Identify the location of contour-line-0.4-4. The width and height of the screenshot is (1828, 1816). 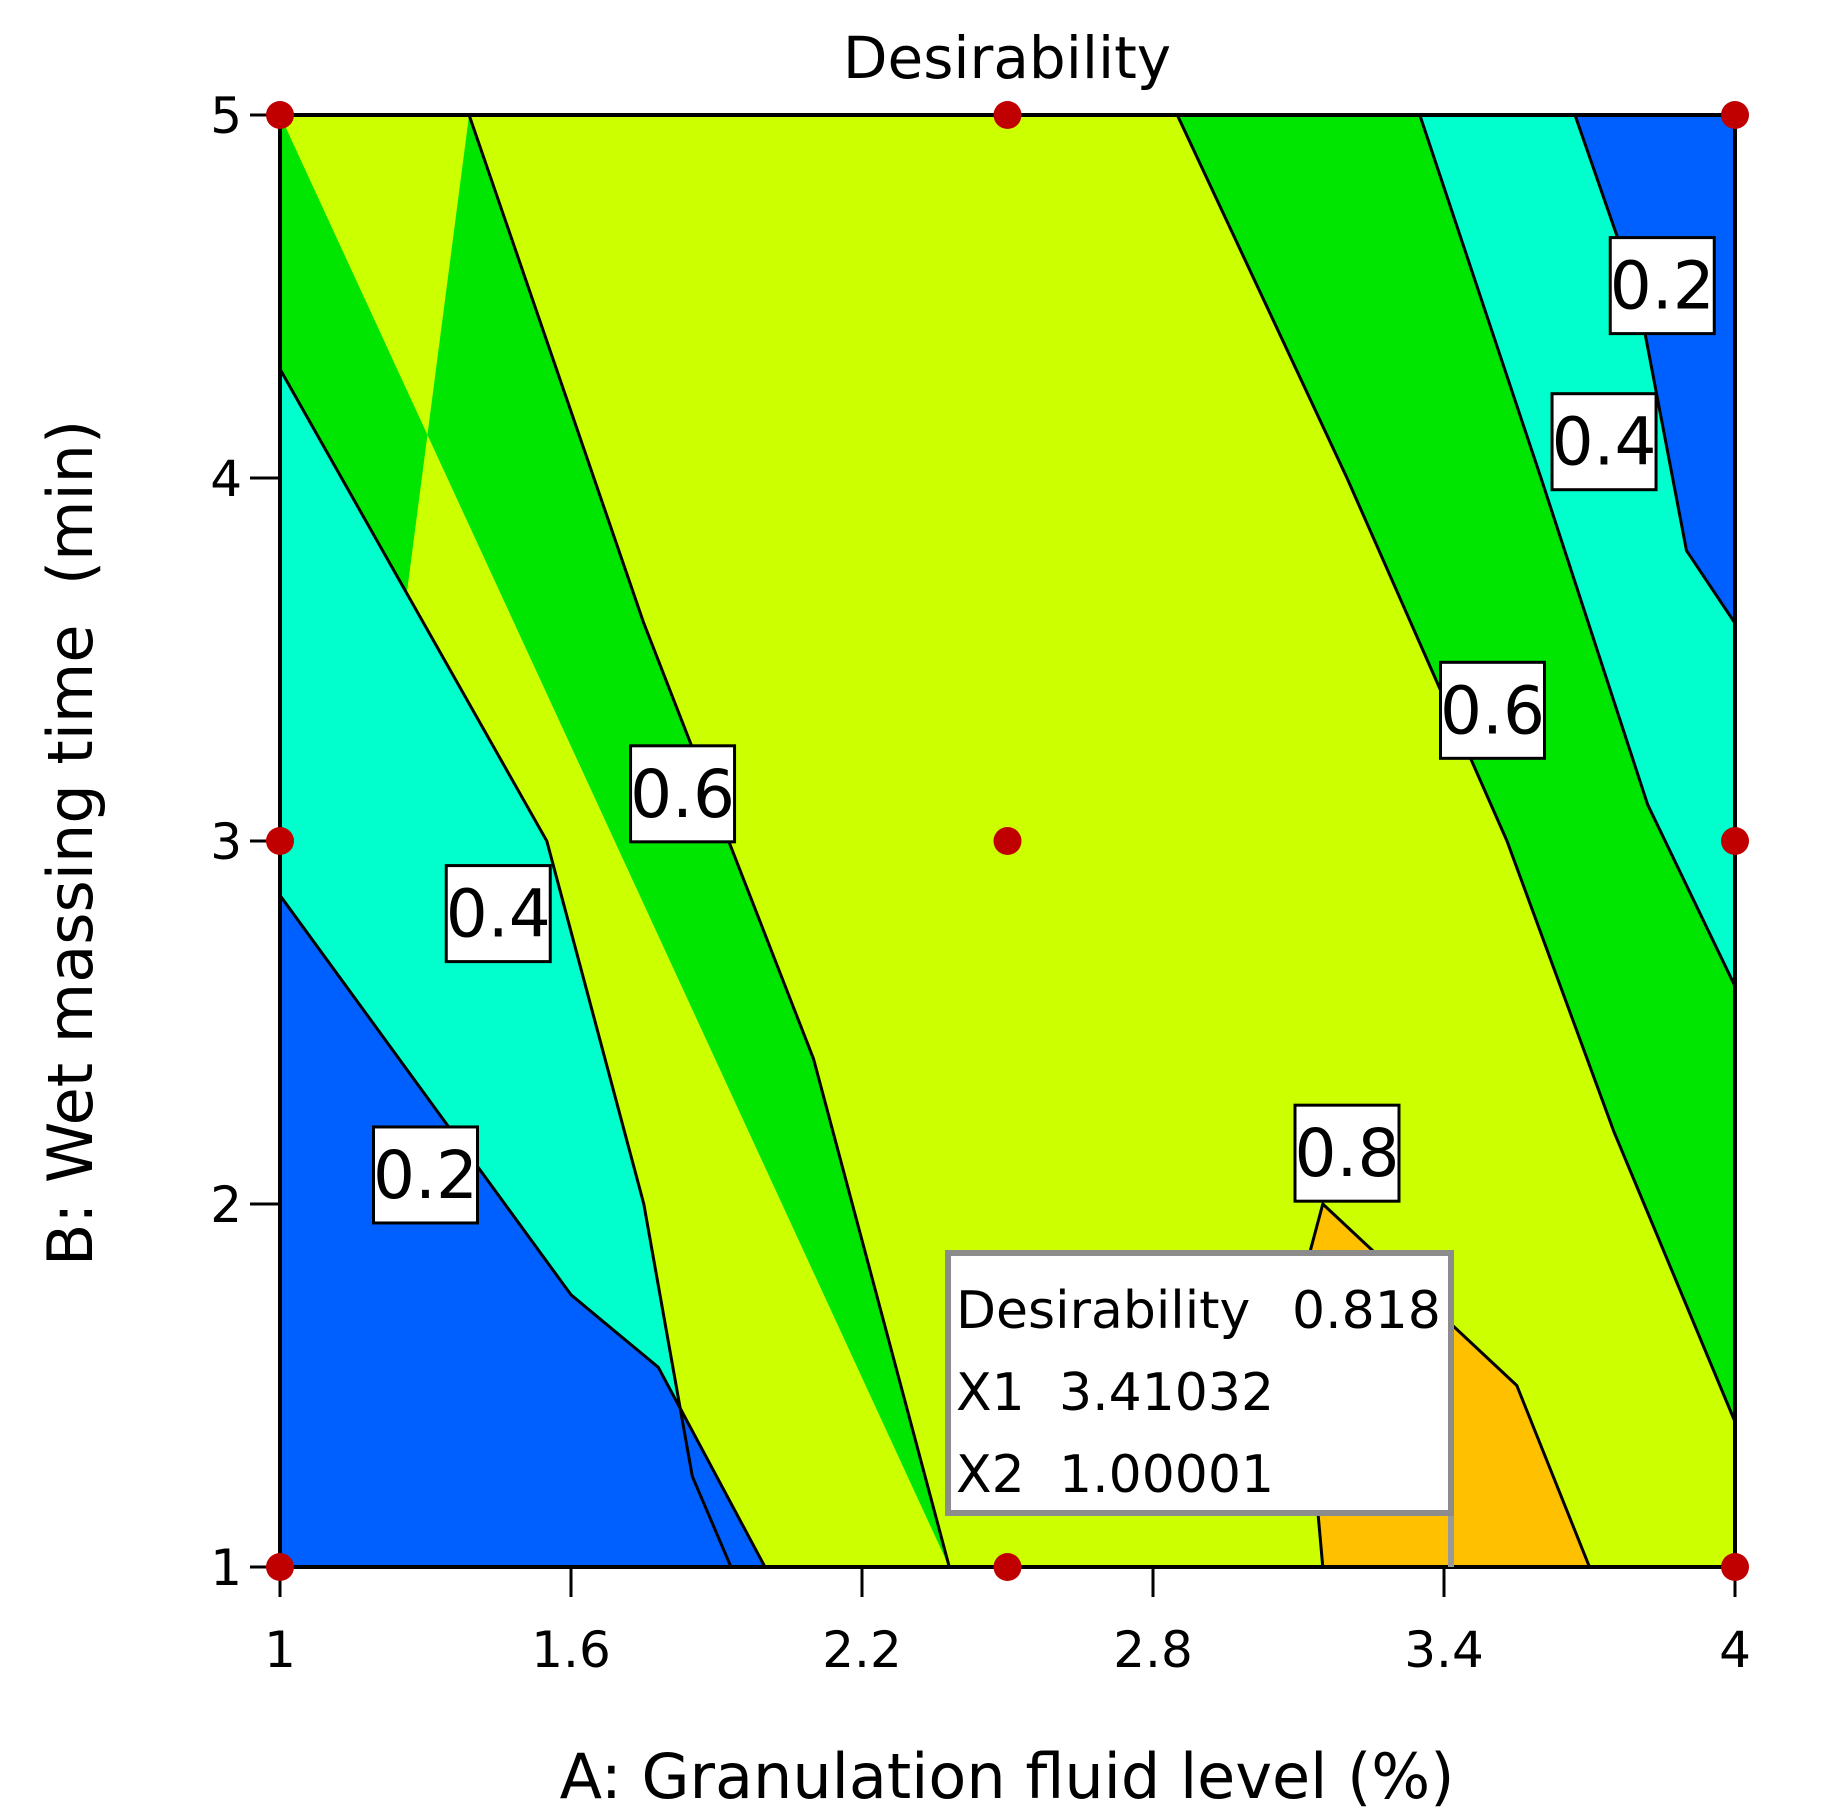
(1576, 551).